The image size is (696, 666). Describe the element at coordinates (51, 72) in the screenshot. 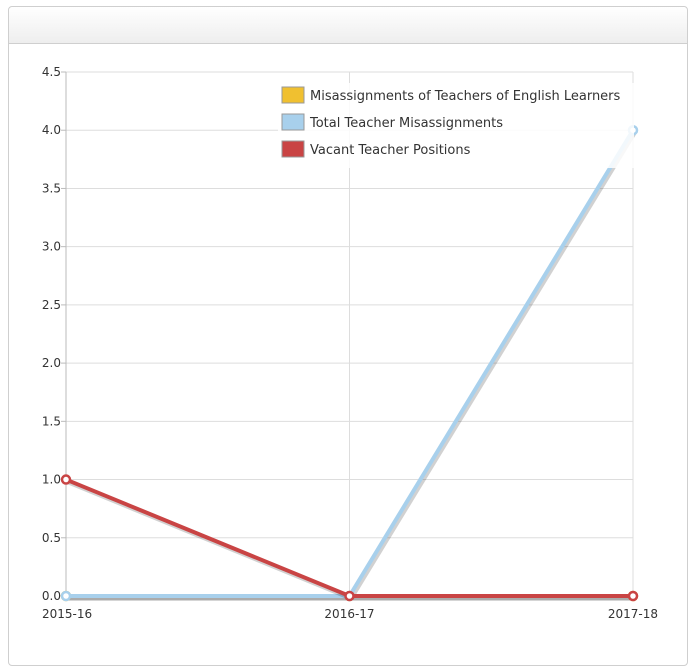

I see `y-tick-label: 4.5` at that location.